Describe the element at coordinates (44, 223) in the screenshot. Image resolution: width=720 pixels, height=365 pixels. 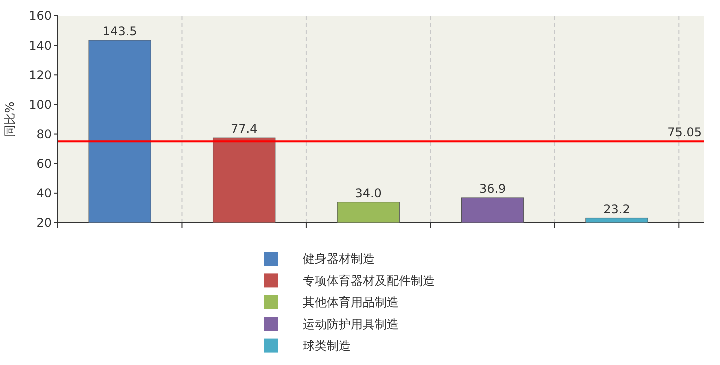
I see `y-tick-label: 20` at that location.